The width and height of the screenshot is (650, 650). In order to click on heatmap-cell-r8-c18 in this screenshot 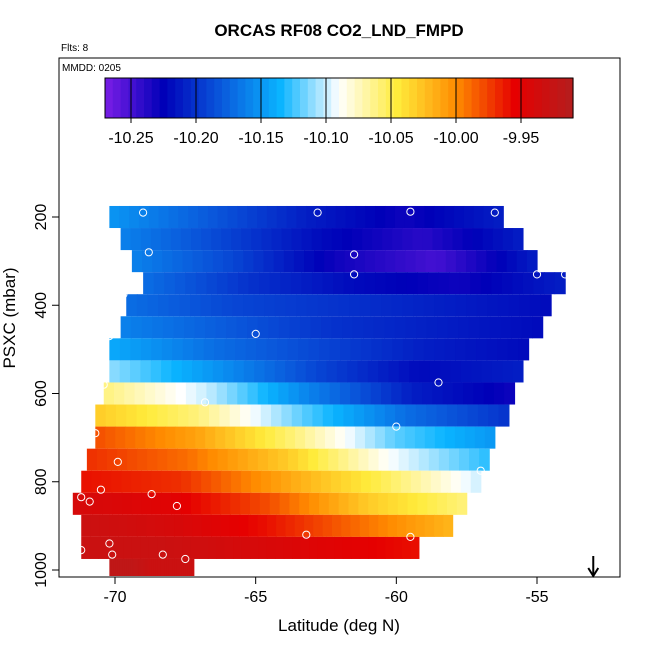, I will do `click(294, 393)`.